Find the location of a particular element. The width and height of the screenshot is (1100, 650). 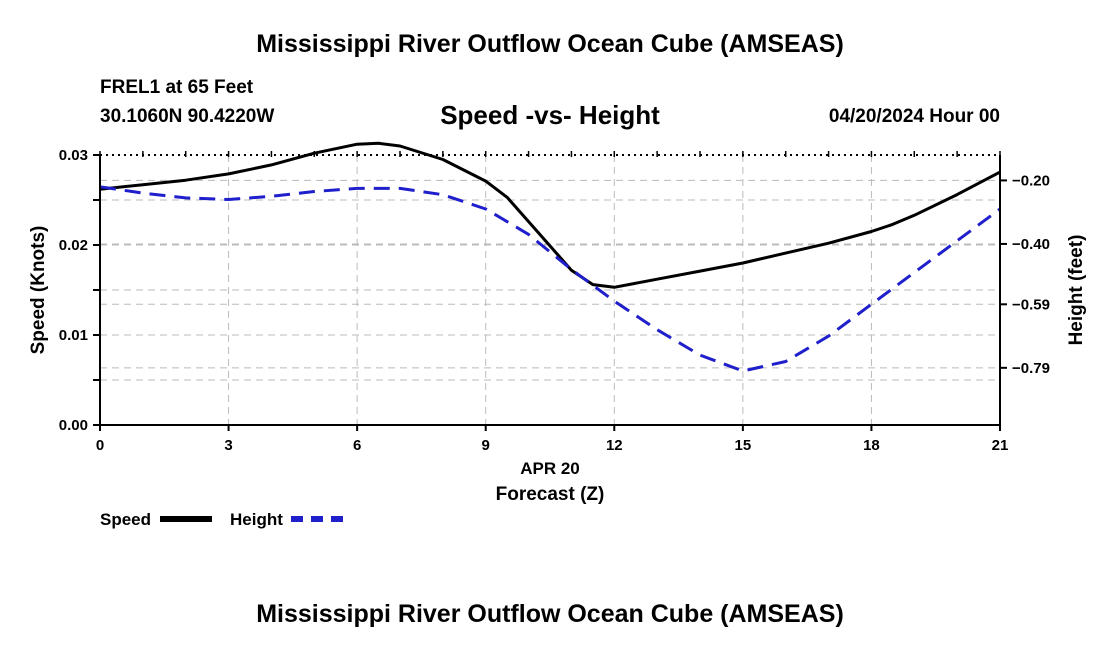

y-axis-right-title: Height (feet) is located at coordinates (1076, 290).